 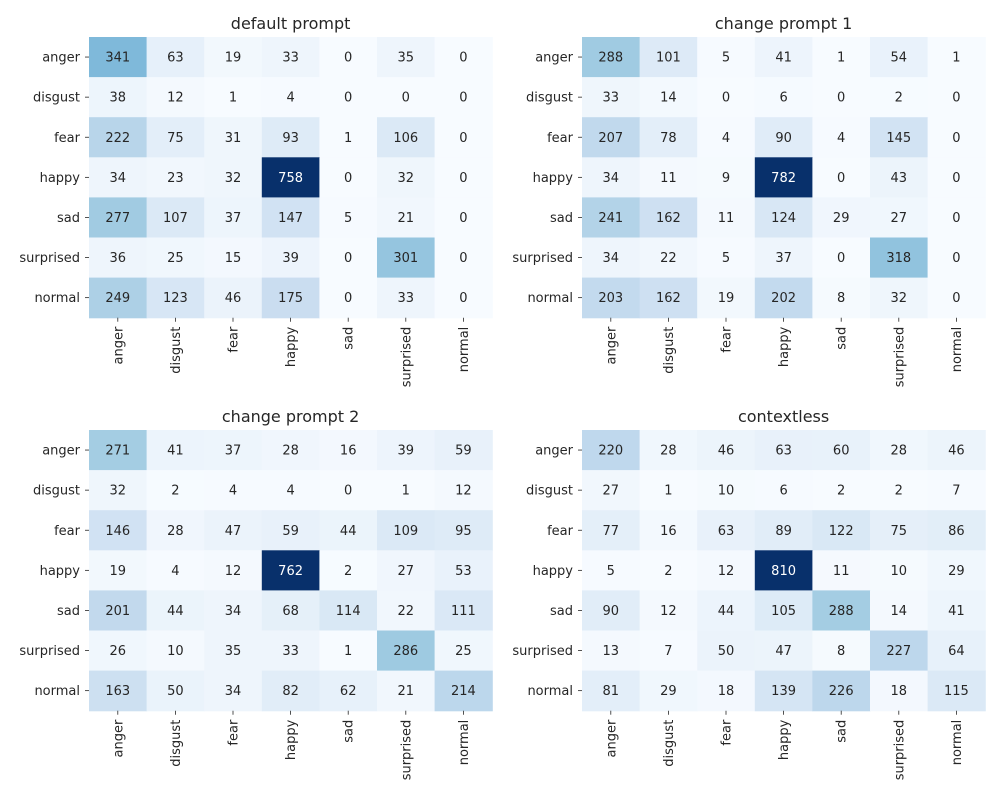 What do you see at coordinates (668, 138) in the screenshot?
I see `cell-value-label: 78` at bounding box center [668, 138].